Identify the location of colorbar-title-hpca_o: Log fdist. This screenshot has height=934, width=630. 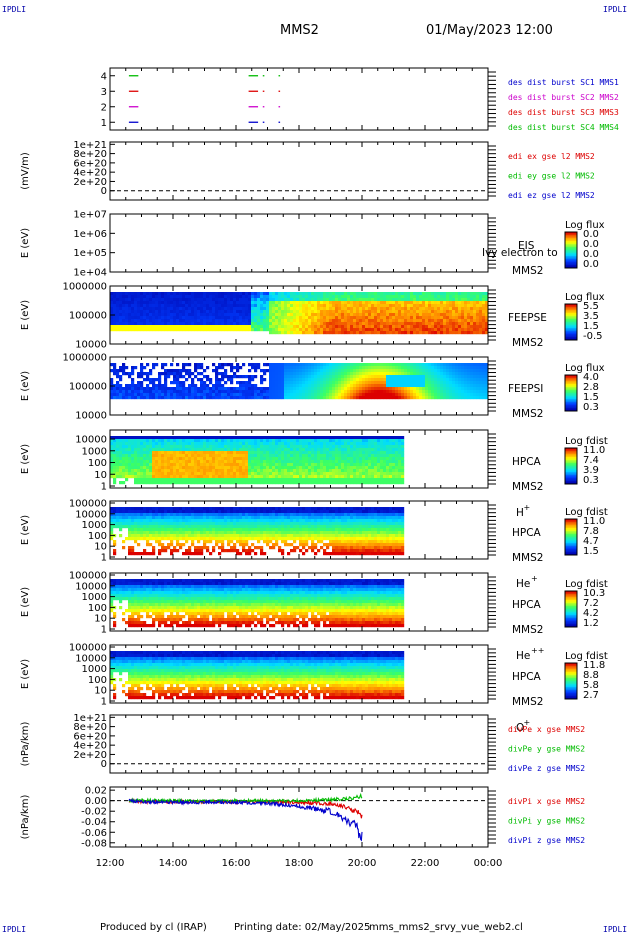
(586, 656).